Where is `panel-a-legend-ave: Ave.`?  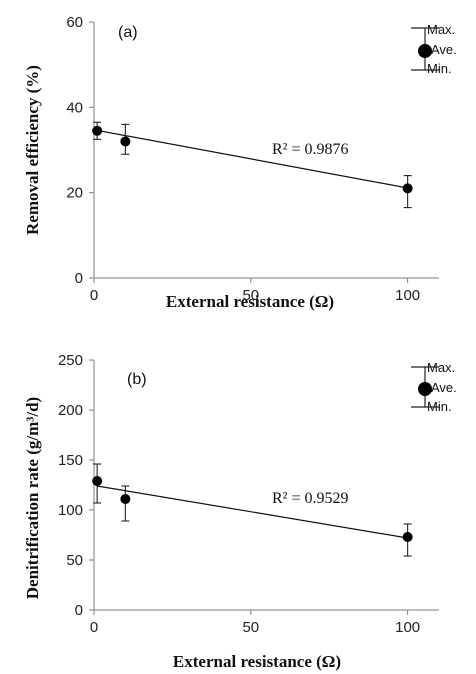 panel-a-legend-ave: Ave. is located at coordinates (444, 49).